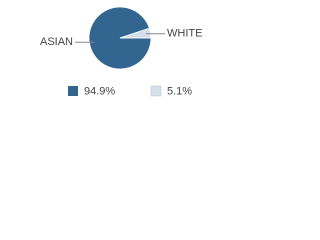 Image resolution: width=320 pixels, height=240 pixels. Describe the element at coordinates (99, 91) in the screenshot. I see `legend-label: 94.9%` at that location.